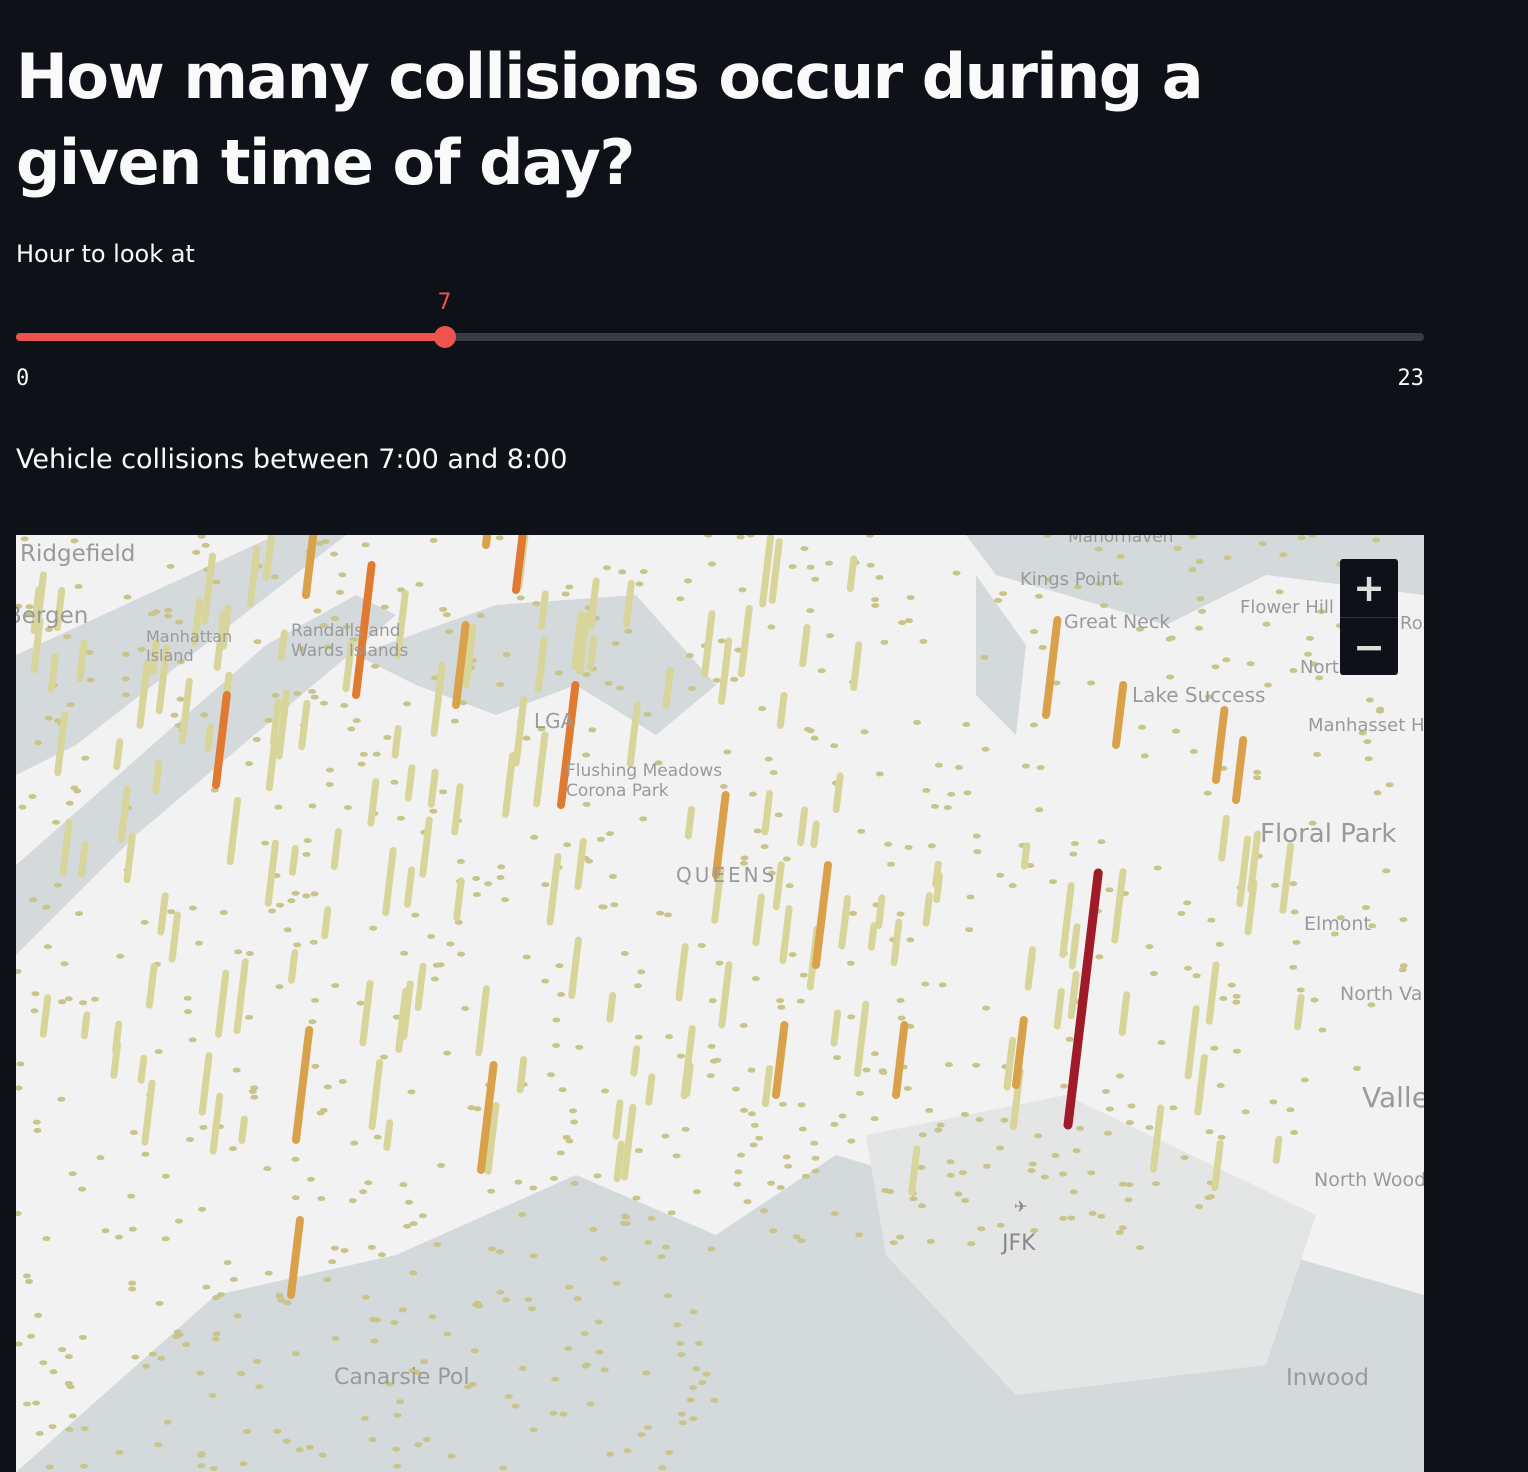  What do you see at coordinates (1369, 646) in the screenshot?
I see `zoom-out-button: −` at bounding box center [1369, 646].